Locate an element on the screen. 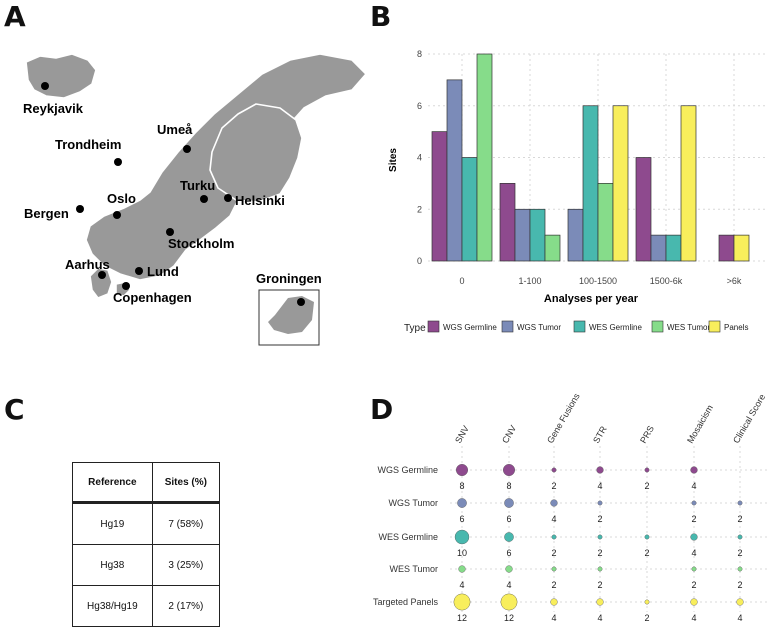  table-cell: Hg38 is located at coordinates (112, 565).